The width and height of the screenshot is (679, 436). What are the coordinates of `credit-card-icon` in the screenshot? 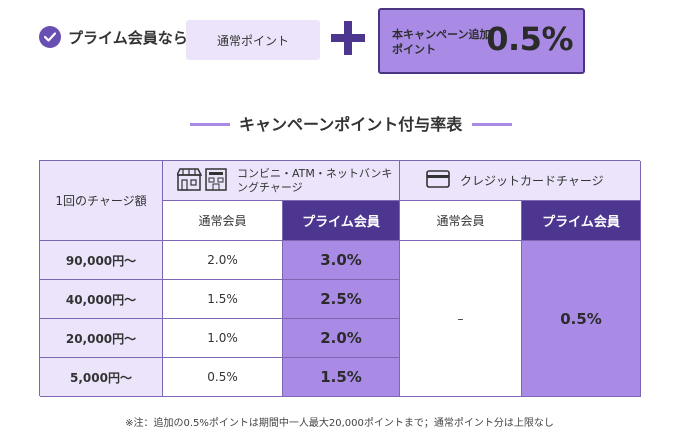 It's located at (438, 180).